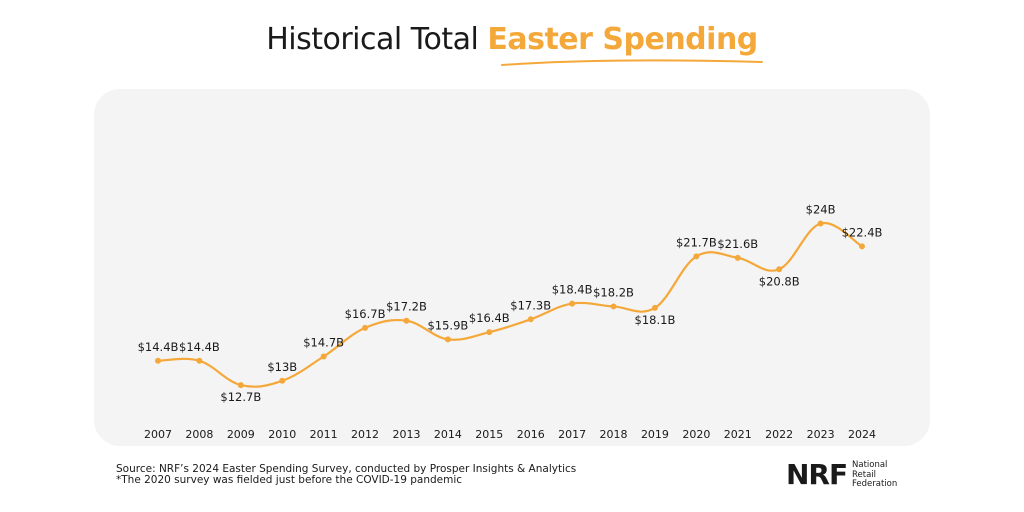  What do you see at coordinates (530, 305) in the screenshot?
I see `data-label: $17.3B` at bounding box center [530, 305].